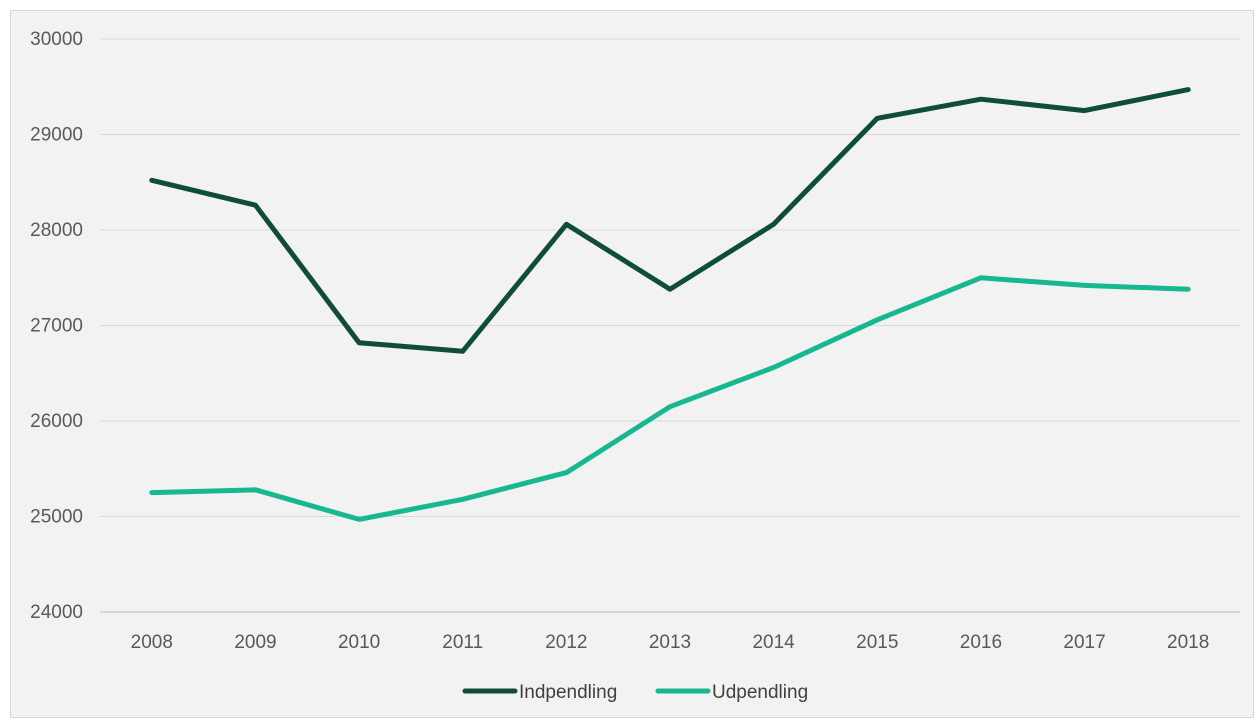 This screenshot has width=1256, height=720. I want to click on x-tick-label: 2017, so click(1084, 642).